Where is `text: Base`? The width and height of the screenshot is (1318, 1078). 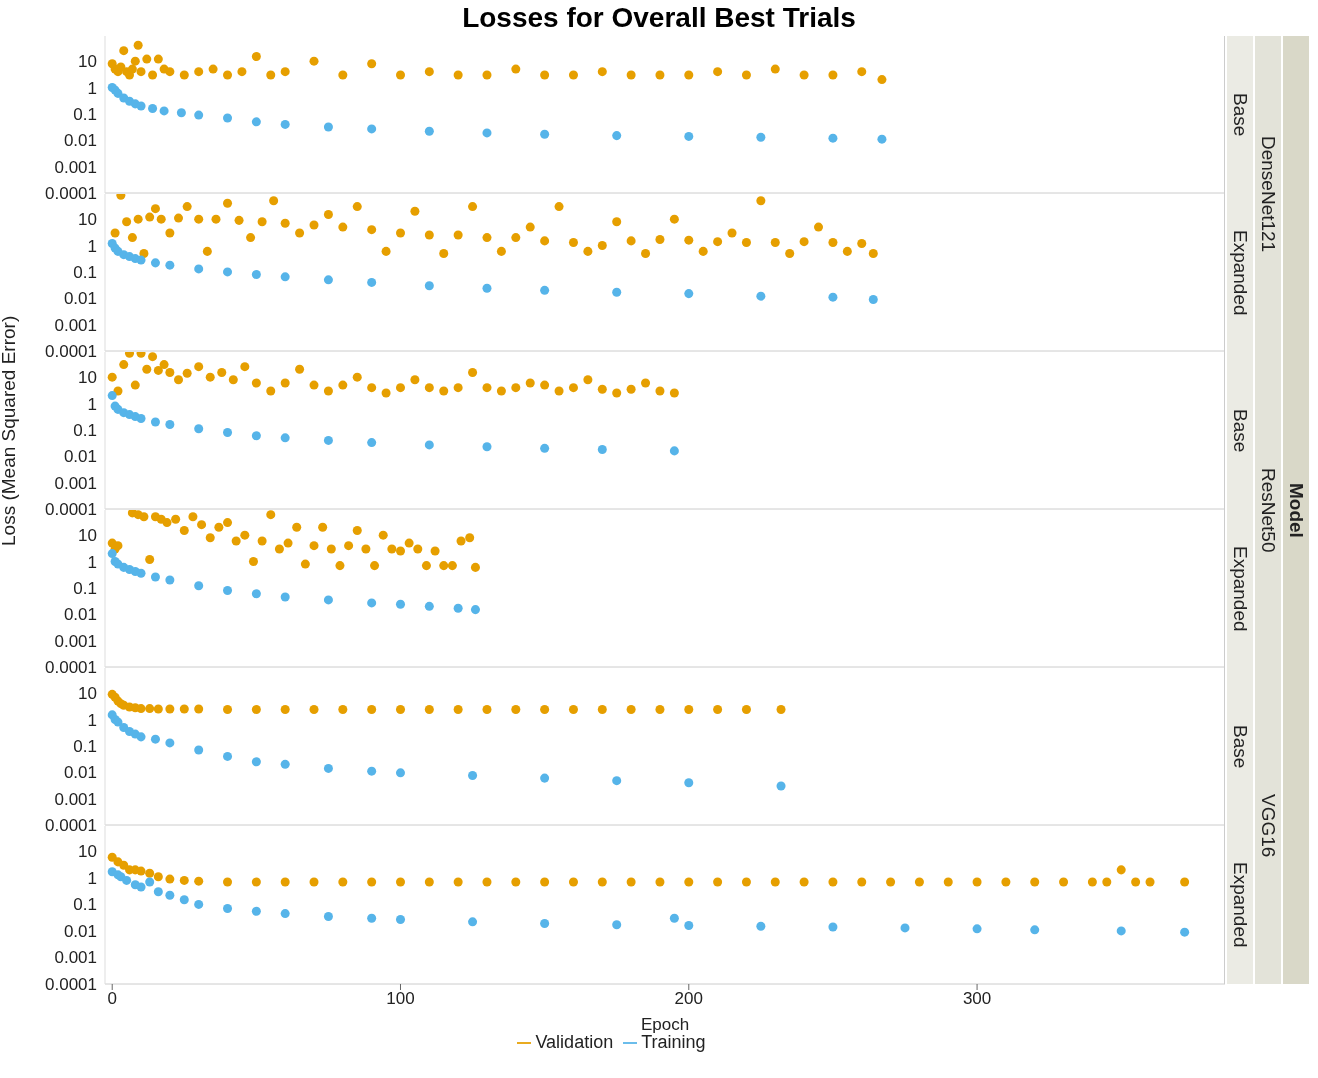 text: Base is located at coordinates (1240, 115).